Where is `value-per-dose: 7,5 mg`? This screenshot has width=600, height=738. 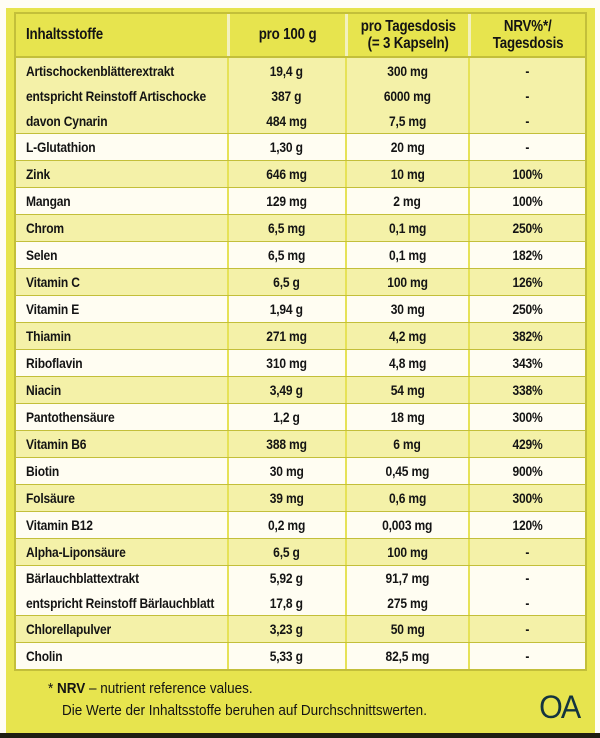
value-per-dose: 7,5 mg is located at coordinates (406, 120).